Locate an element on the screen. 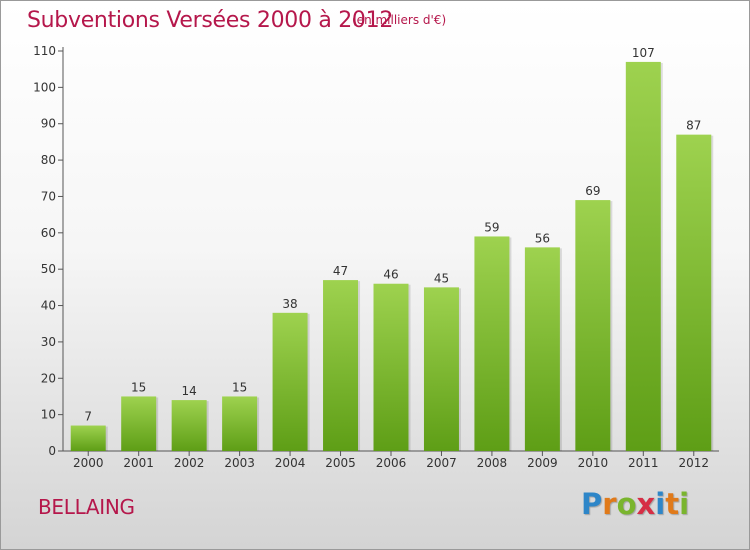  bar-value-label: 45 is located at coordinates (441, 278).